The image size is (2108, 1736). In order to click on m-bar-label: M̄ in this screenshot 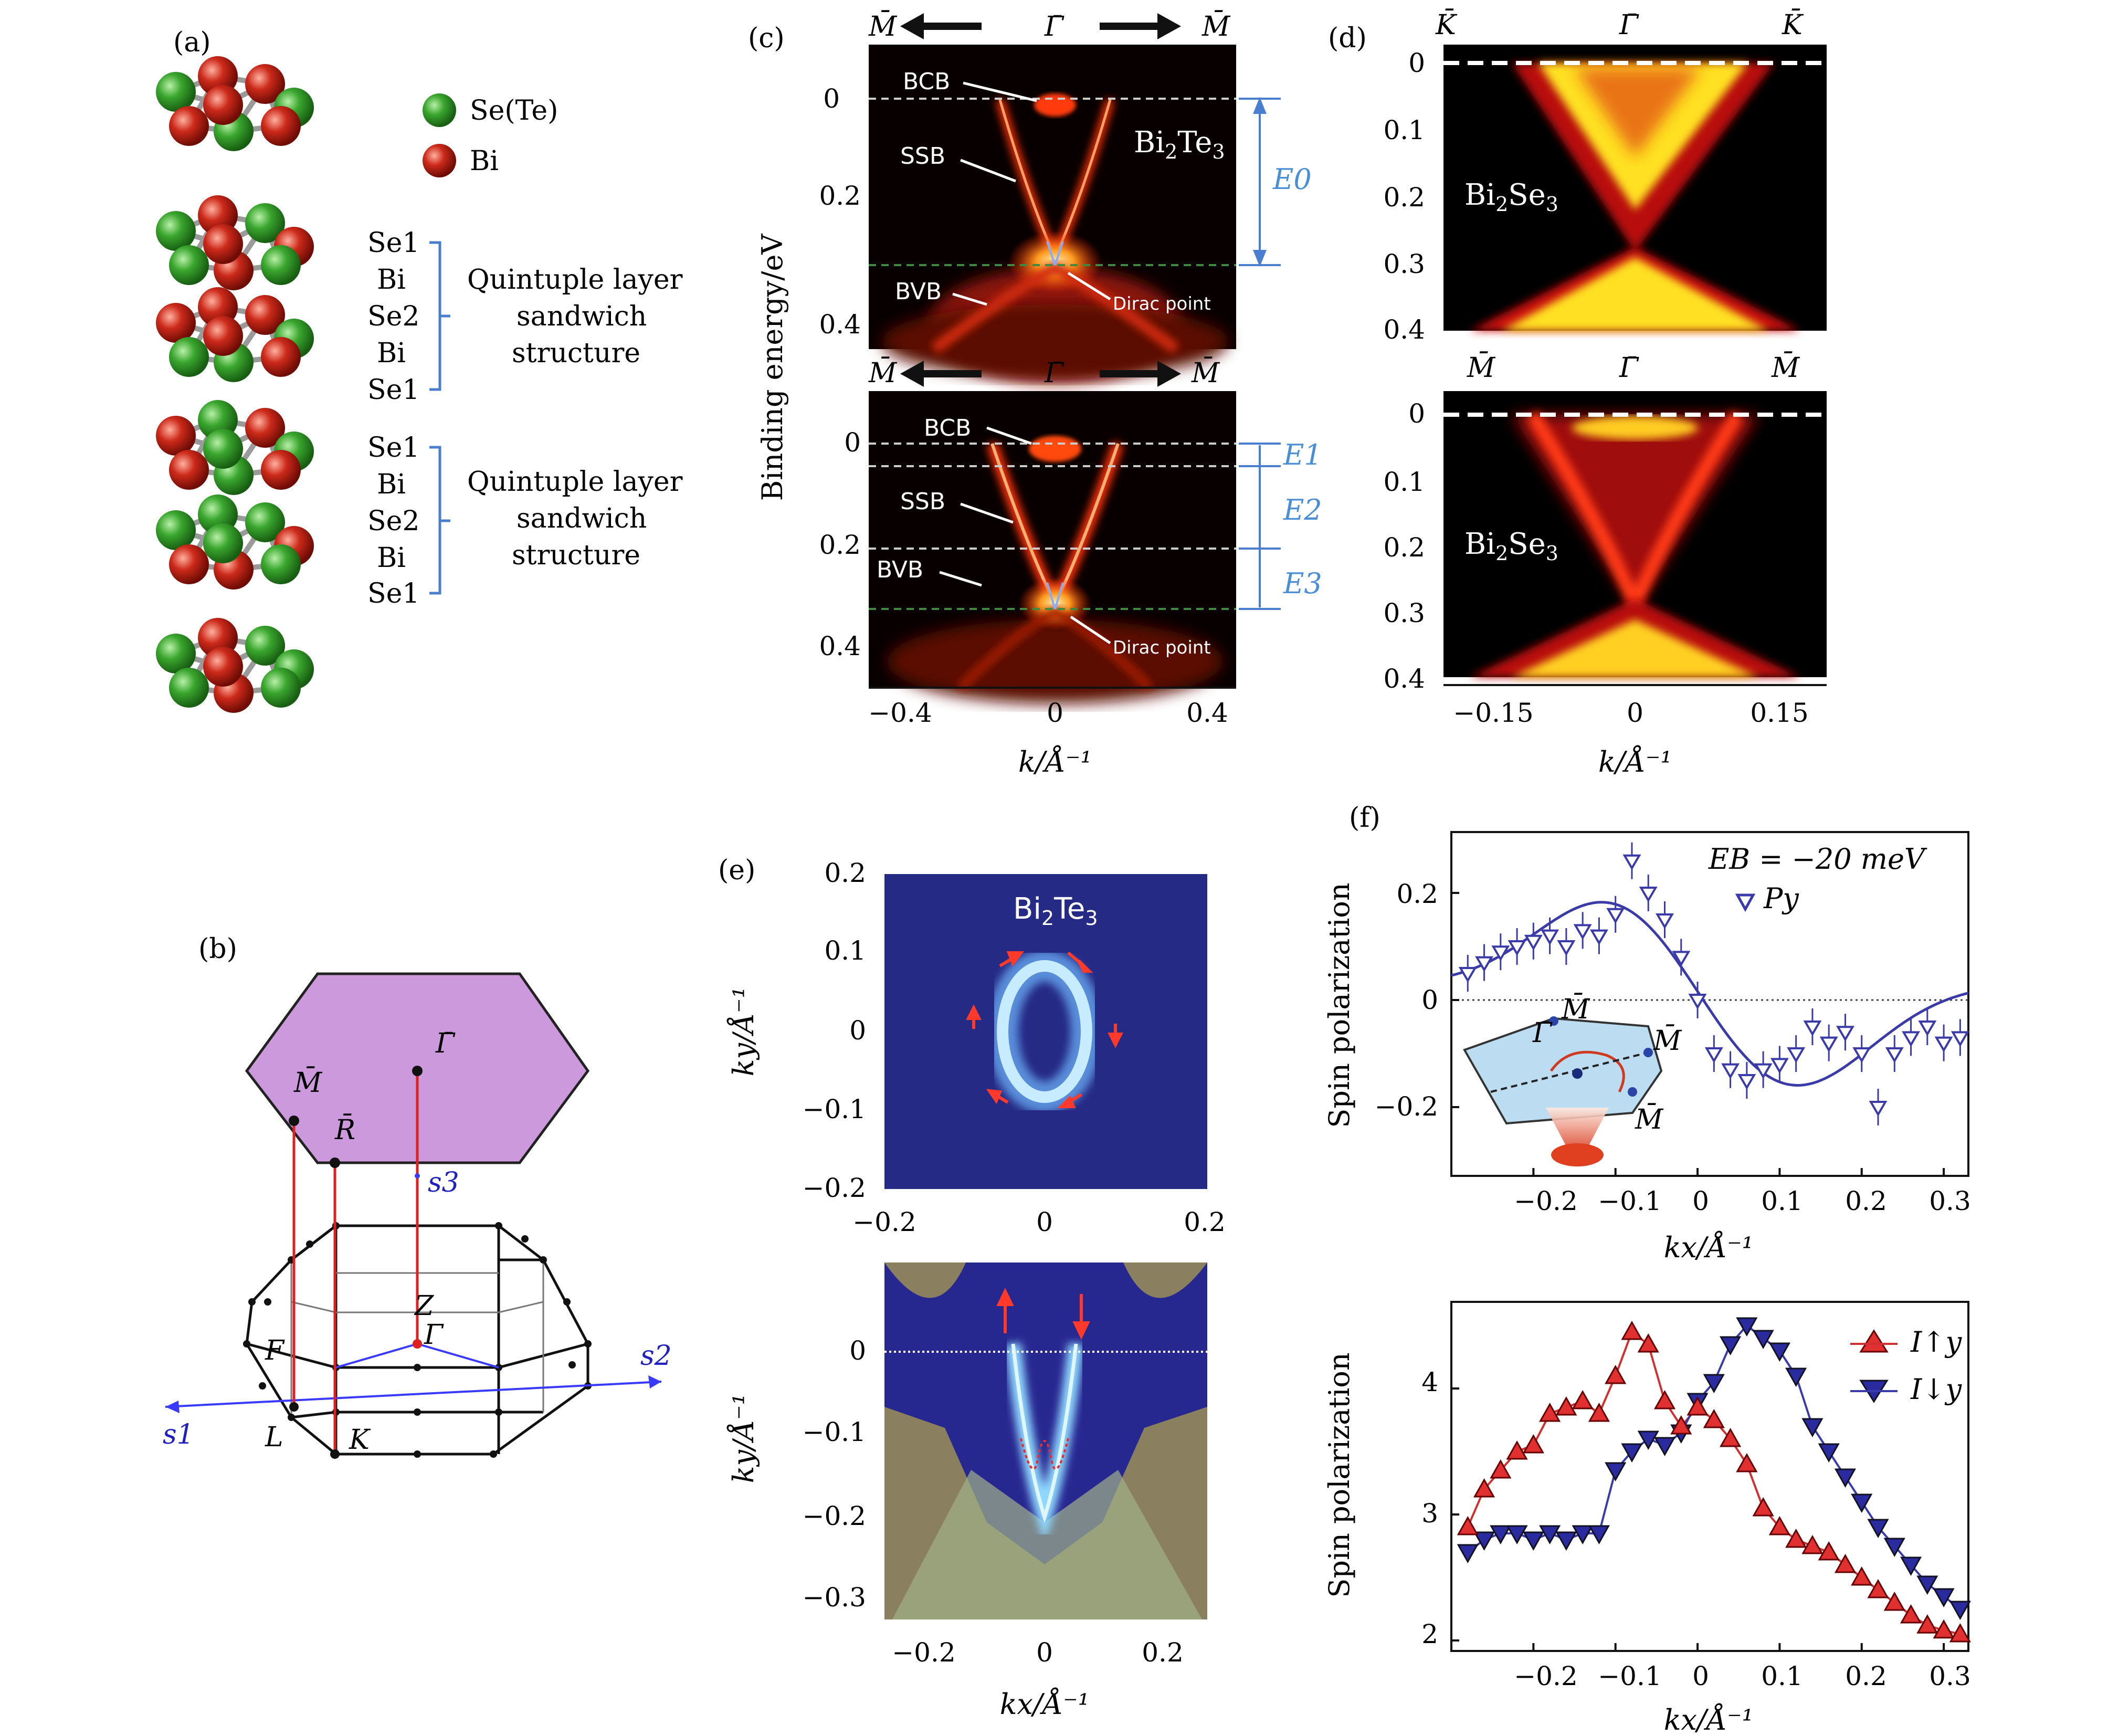, I will do `click(308, 1083)`.